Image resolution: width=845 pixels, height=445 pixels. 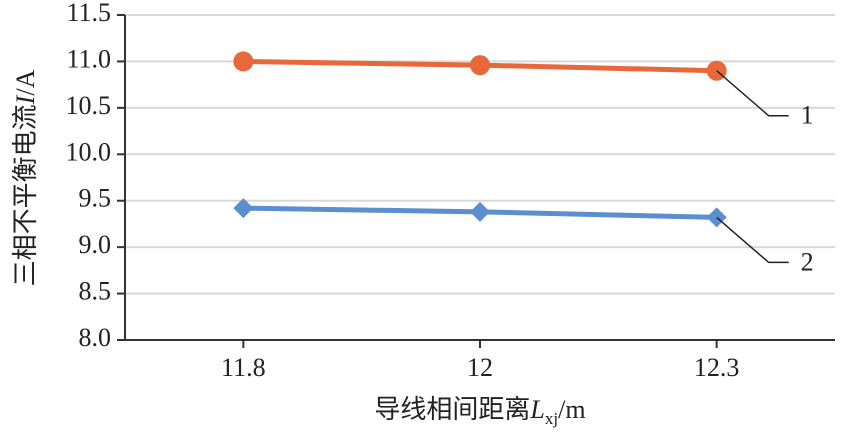 What do you see at coordinates (25, 195) in the screenshot?
I see `y-label-text: 三相不平衡电流` at bounding box center [25, 195].